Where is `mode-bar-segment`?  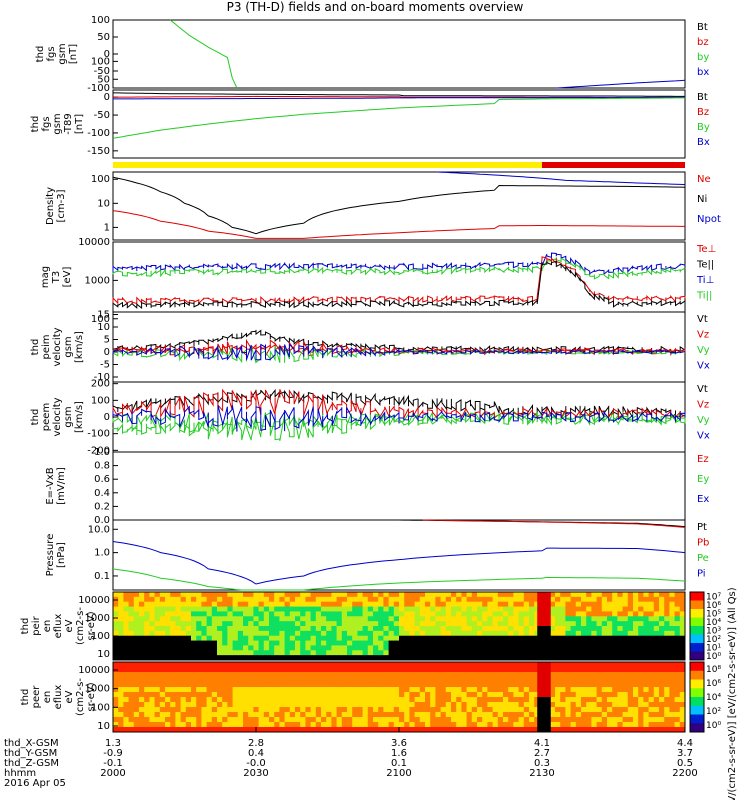
mode-bar-segment is located at coordinates (613, 165).